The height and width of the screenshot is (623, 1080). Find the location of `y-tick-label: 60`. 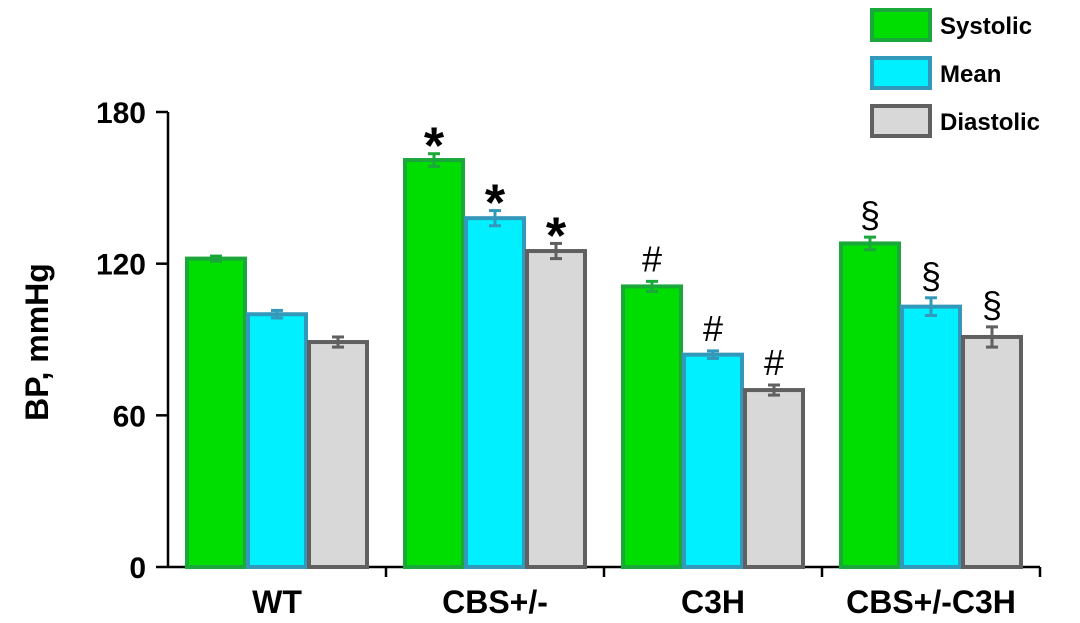

y-tick-label: 60 is located at coordinates (129, 416).